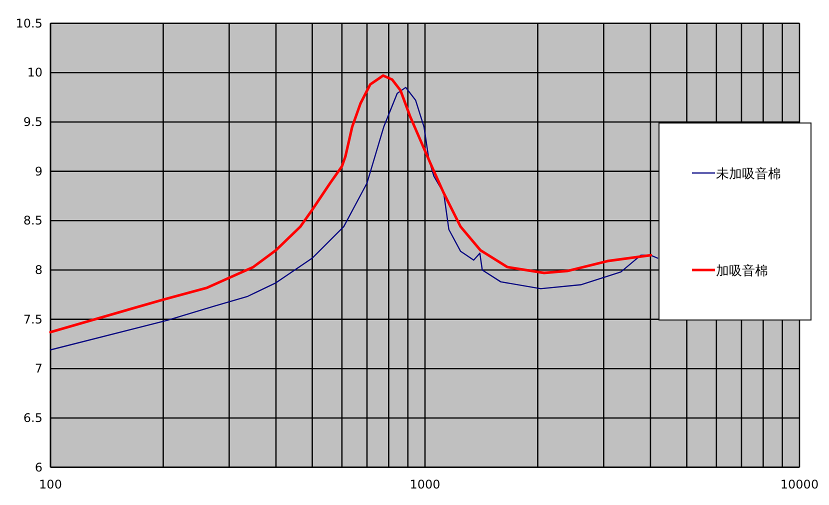 The height and width of the screenshot is (505, 829). Describe the element at coordinates (29, 23) in the screenshot. I see `y-tick-label: 10.5` at that location.